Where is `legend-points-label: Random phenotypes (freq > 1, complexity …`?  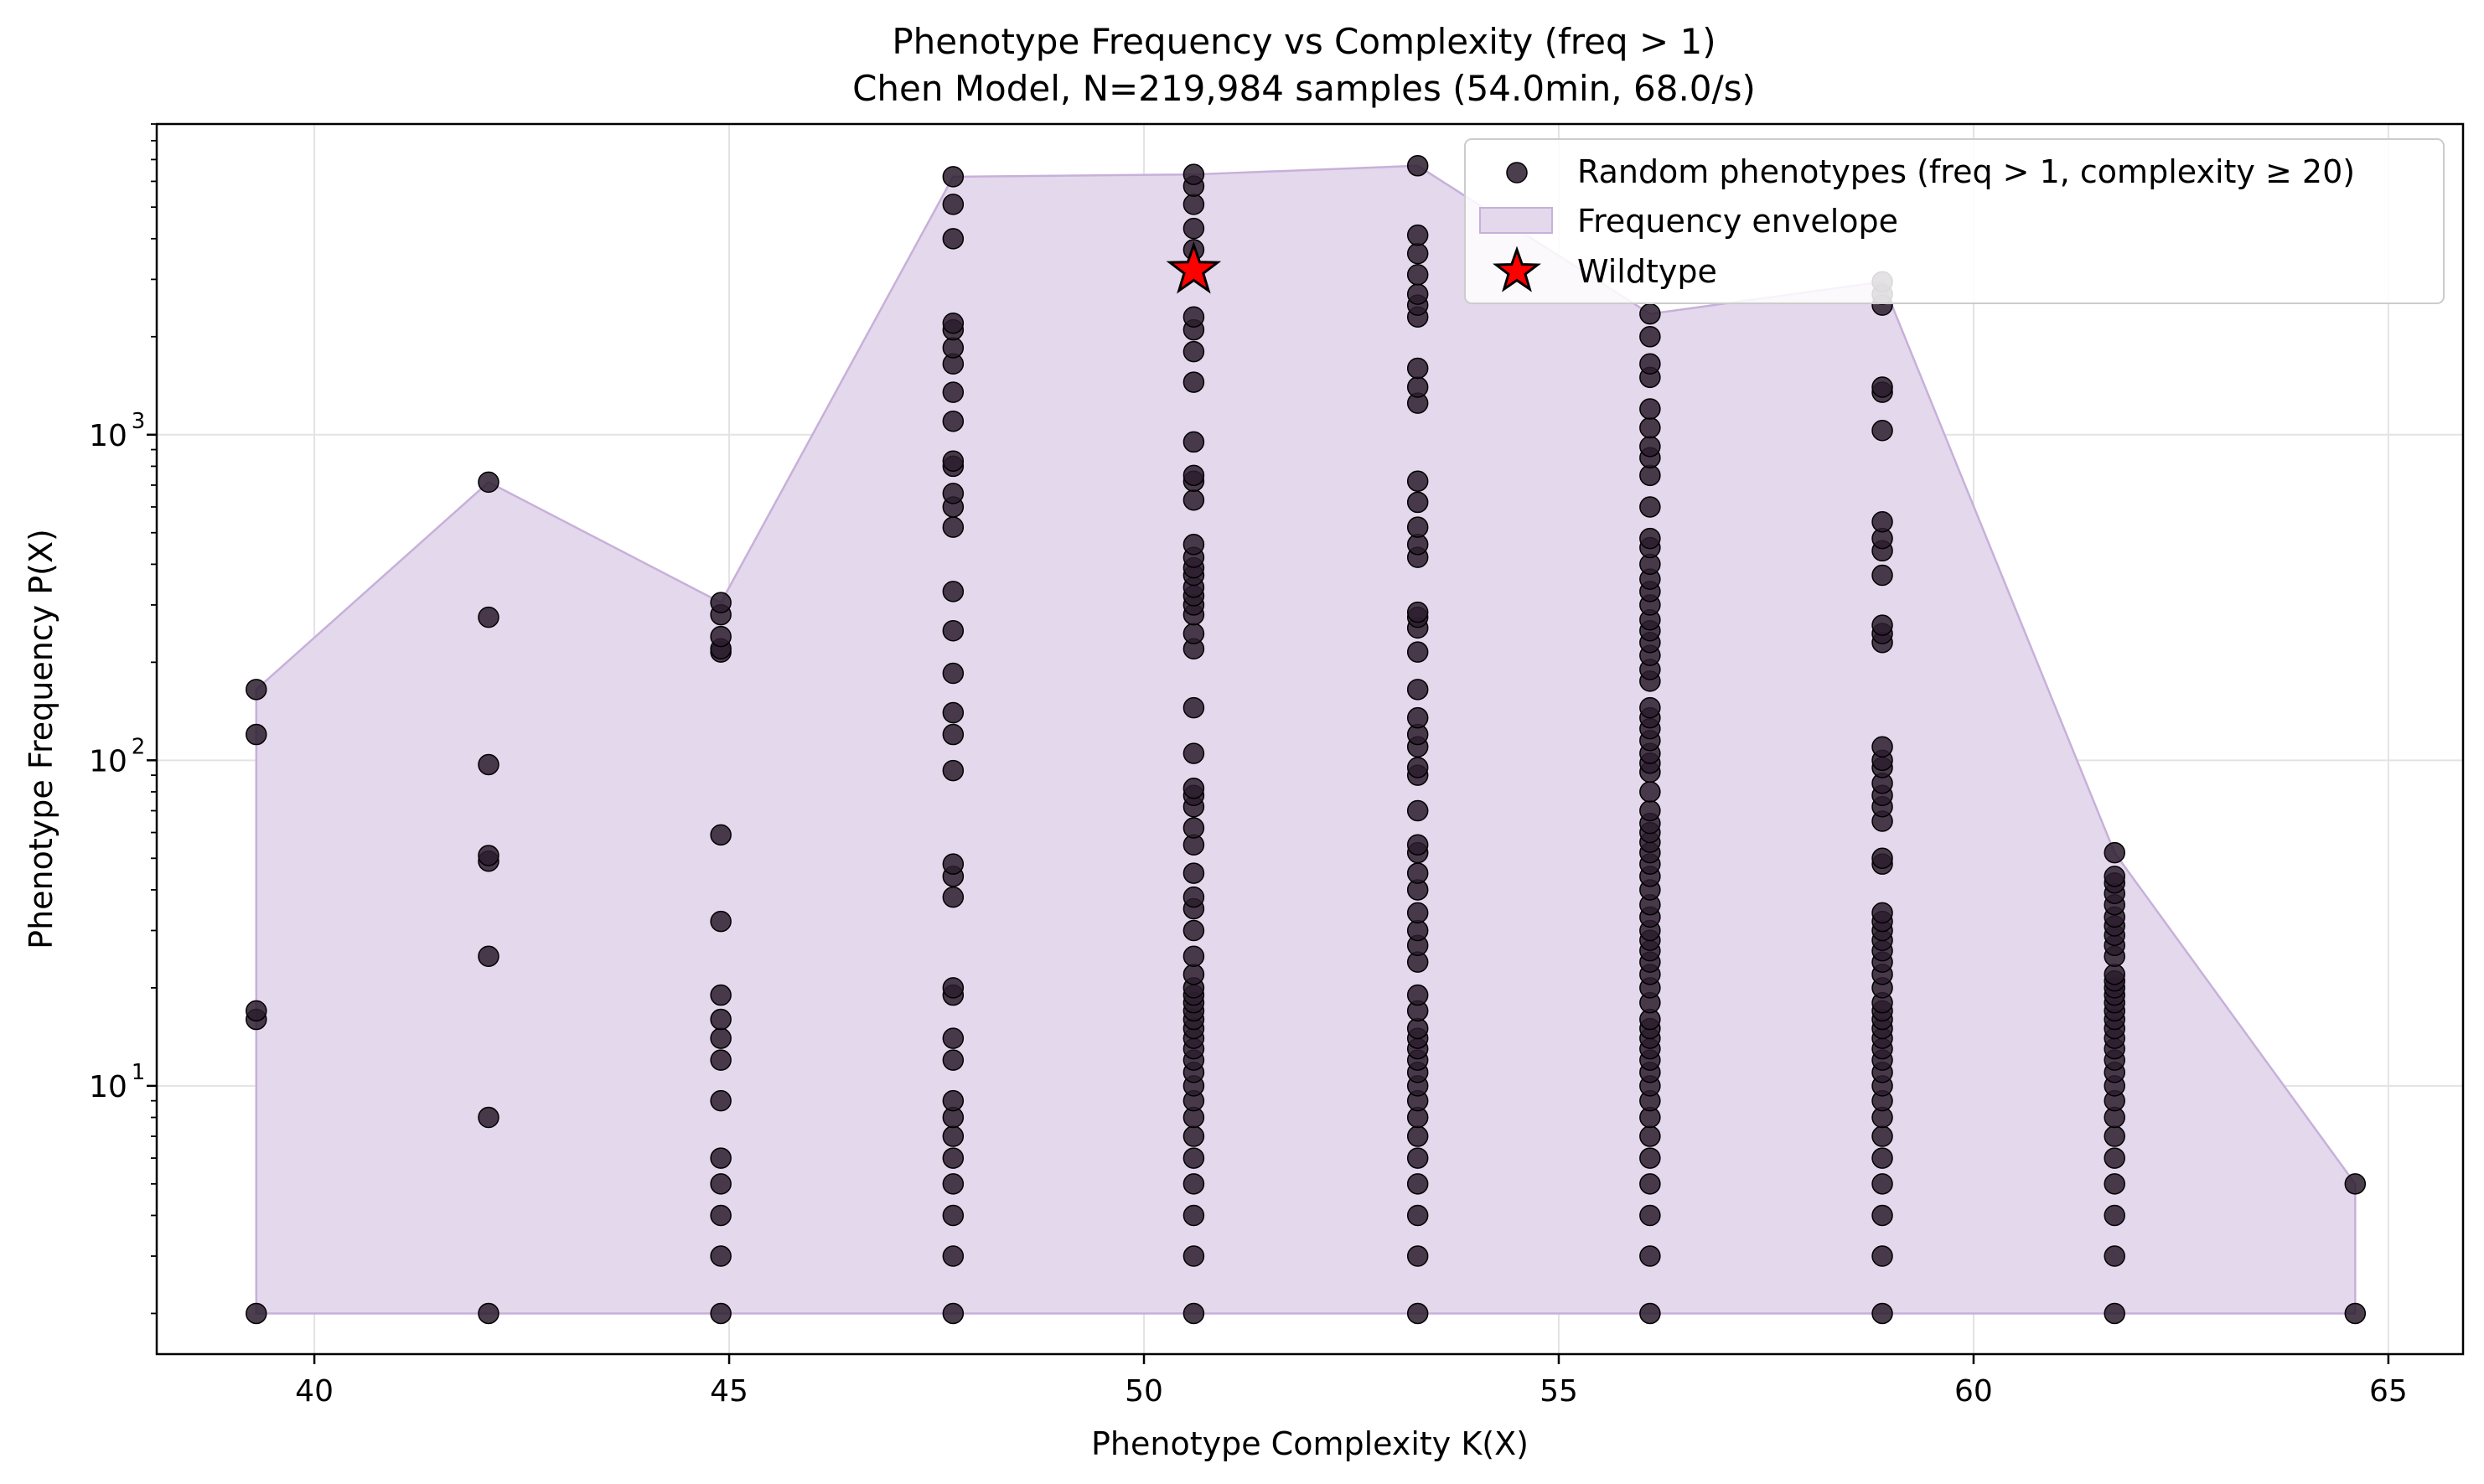 legend-points-label: Random phenotypes (freq > 1, complexity … is located at coordinates (1966, 172).